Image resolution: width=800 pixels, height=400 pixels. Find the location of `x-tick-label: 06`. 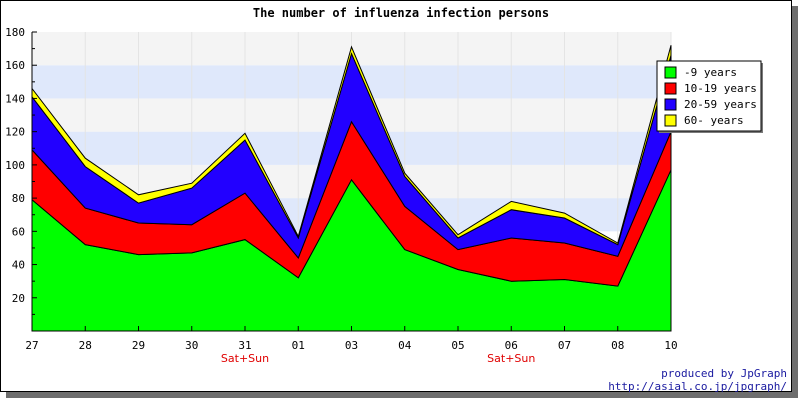

x-tick-label: 06 is located at coordinates (511, 345).